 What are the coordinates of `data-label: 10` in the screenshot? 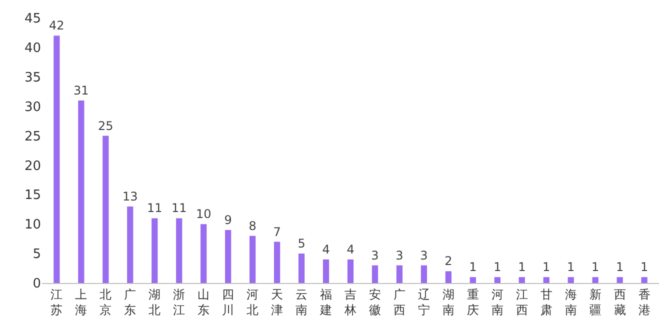 It's located at (204, 214).